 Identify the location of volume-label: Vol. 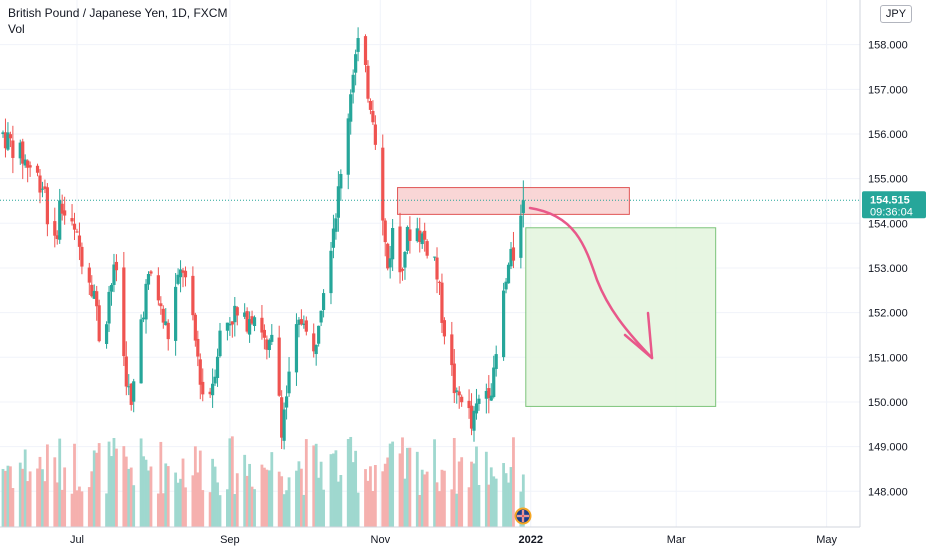
(16, 29).